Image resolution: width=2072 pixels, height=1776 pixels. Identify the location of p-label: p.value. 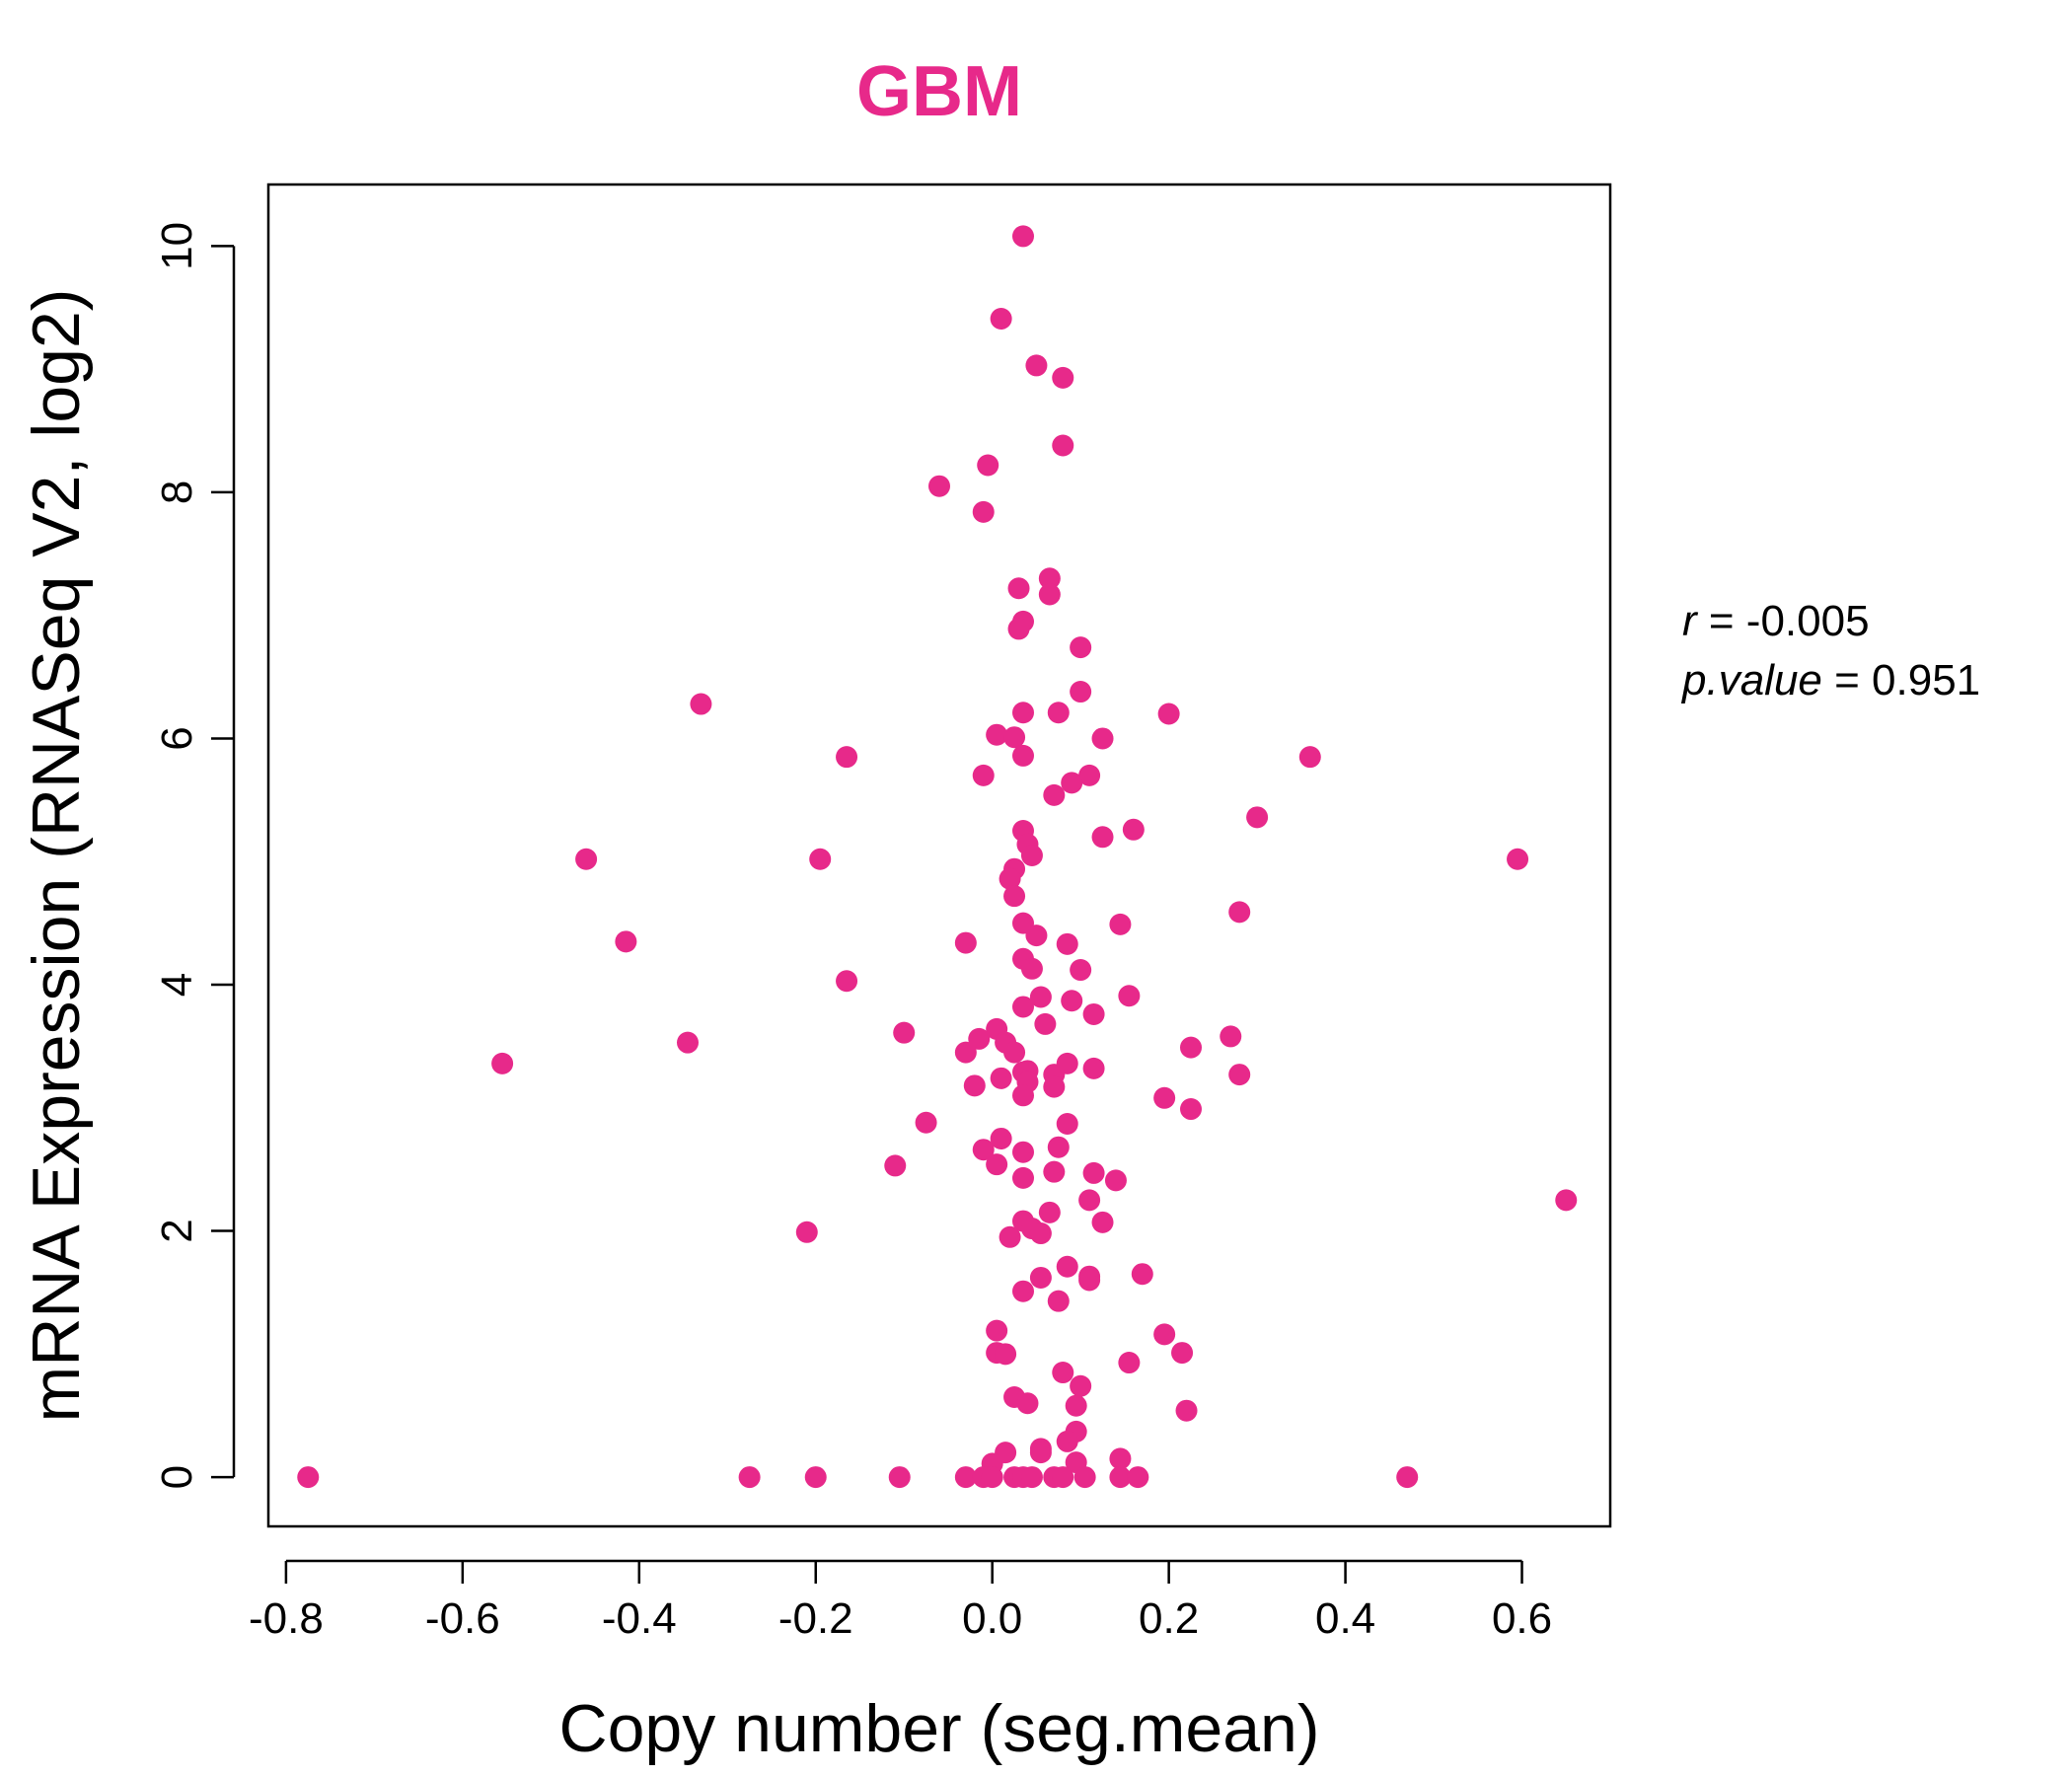
(1752, 680).